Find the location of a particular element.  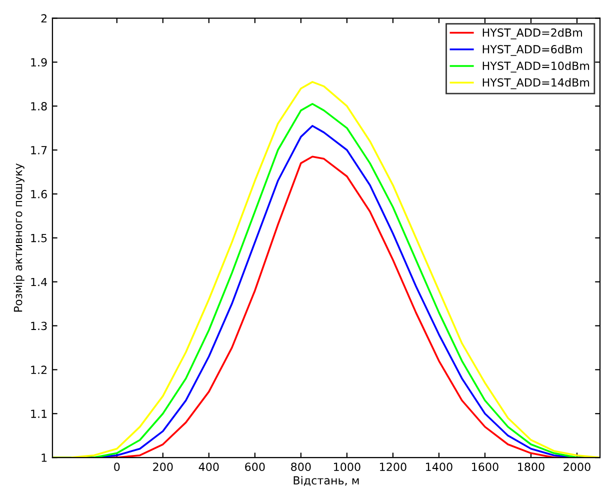

legend-label: HYST_ADD=10dBm is located at coordinates (536, 67).